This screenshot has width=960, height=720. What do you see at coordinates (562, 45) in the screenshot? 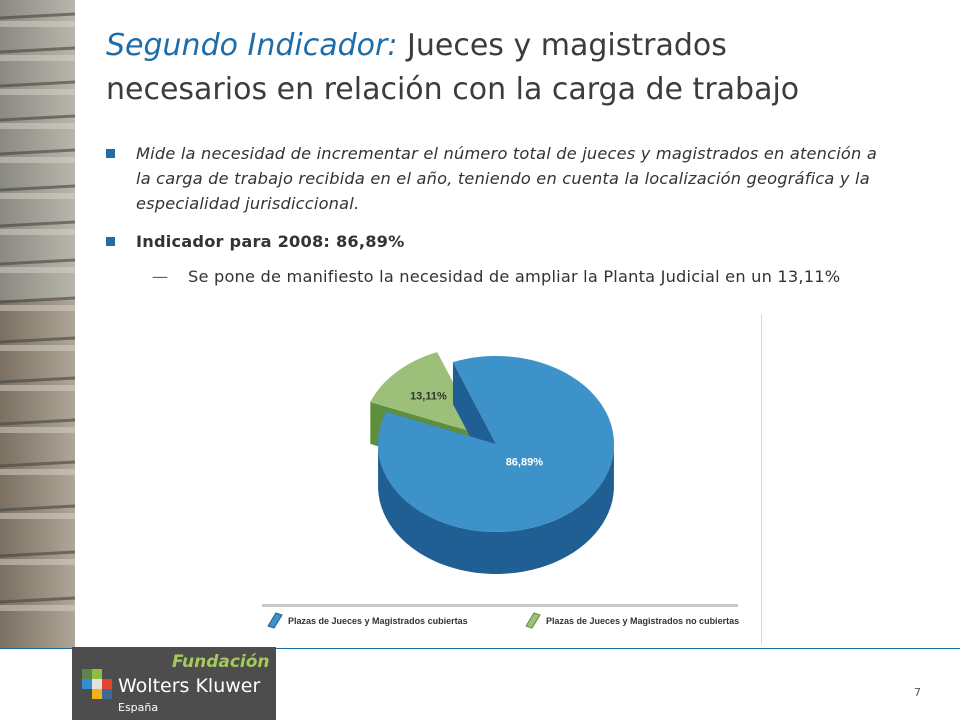
I see `title-line1-rest: Jueces y magistrados` at bounding box center [562, 45].